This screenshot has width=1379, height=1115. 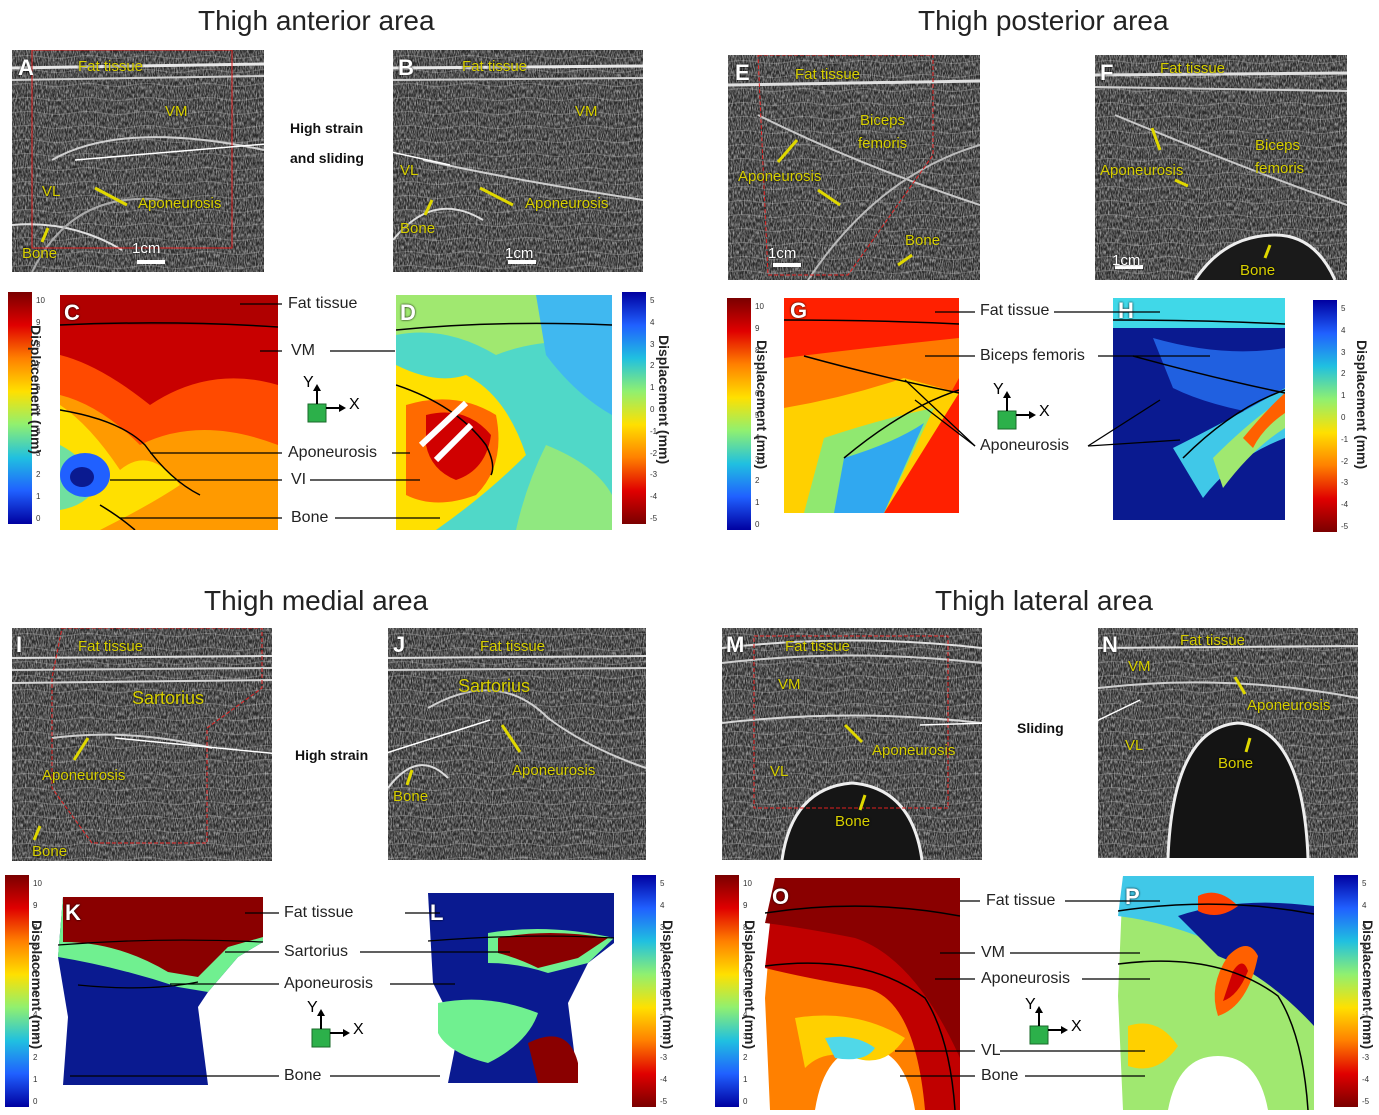 I want to click on ann-cd-vm: VM, so click(x=303, y=351).